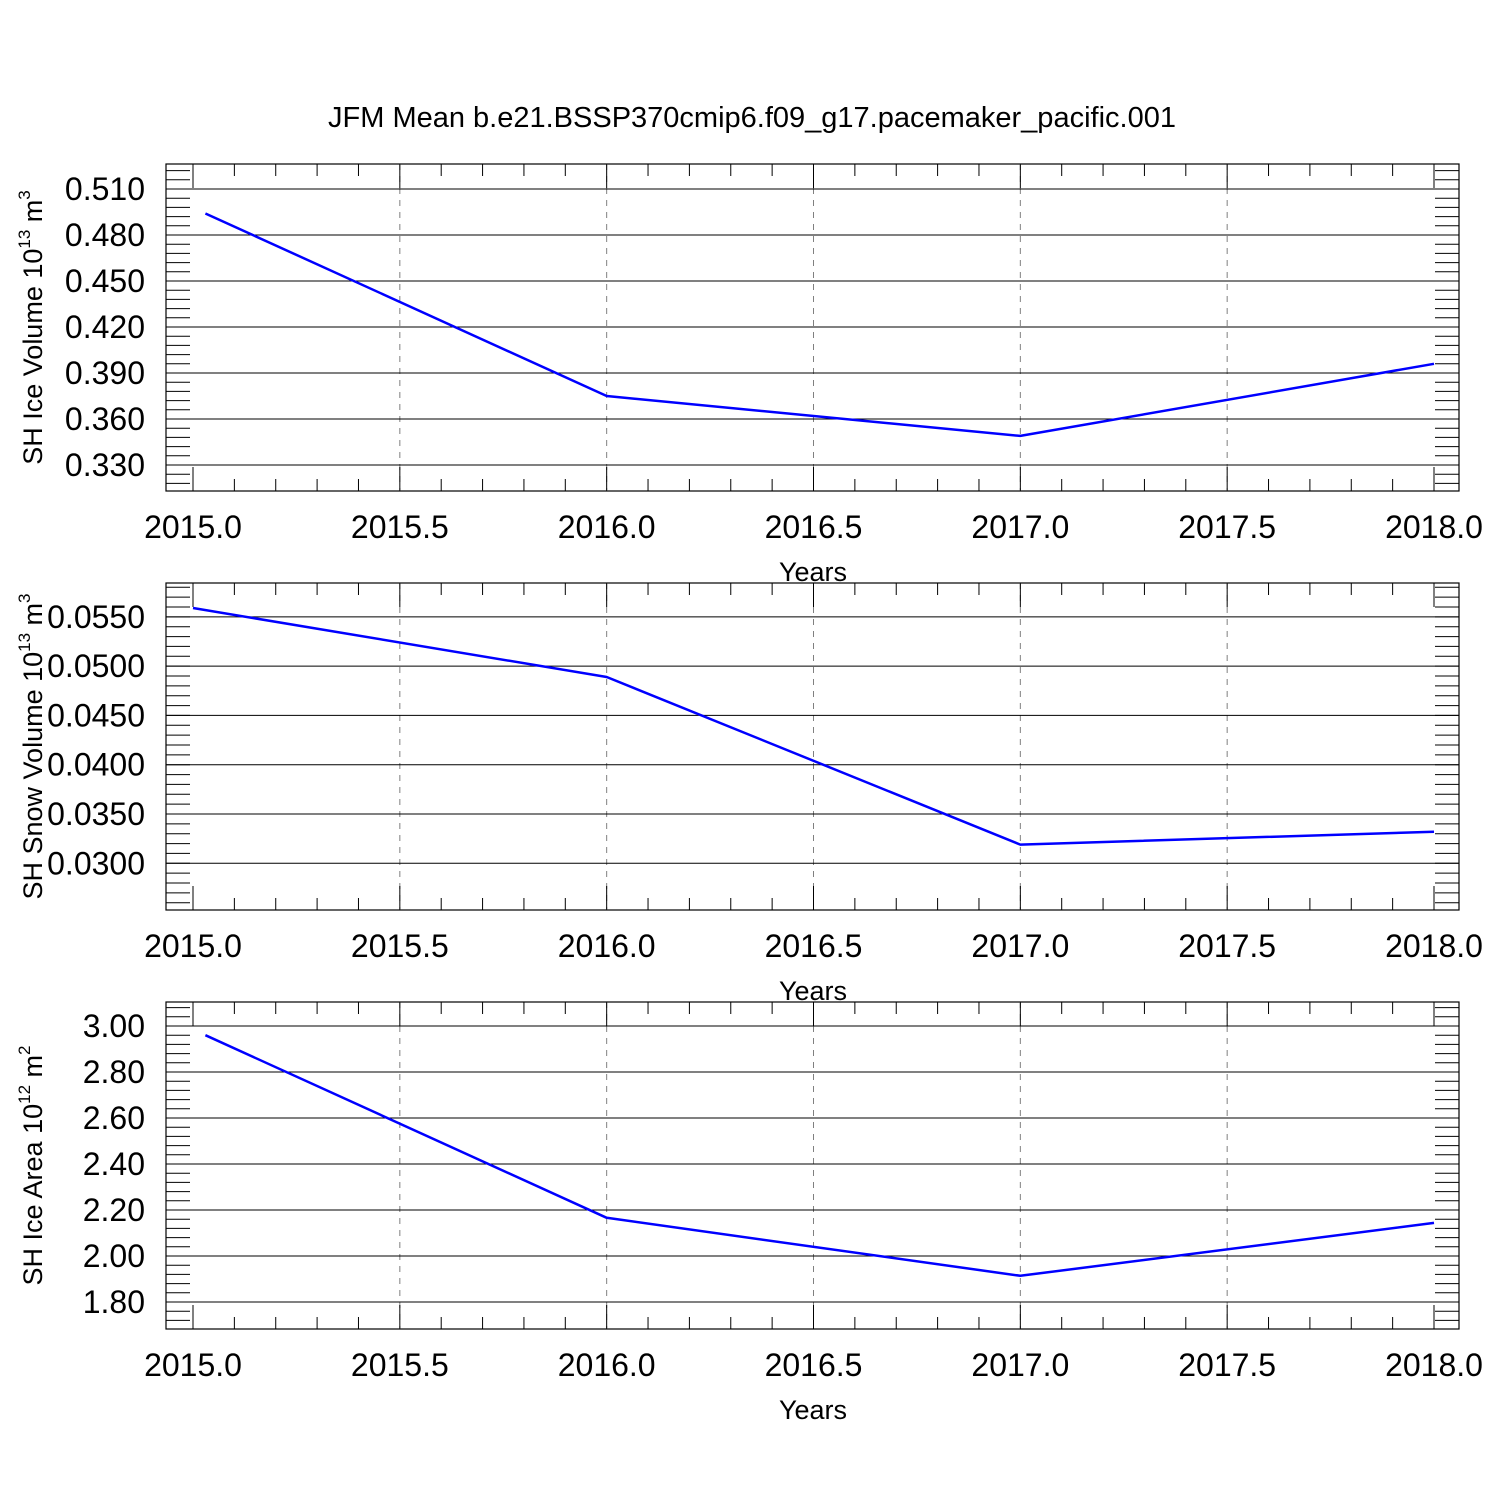 The image size is (1500, 1500). Describe the element at coordinates (400, 527) in the screenshot. I see `ice-volume-x-tick-label: 2015.5` at that location.